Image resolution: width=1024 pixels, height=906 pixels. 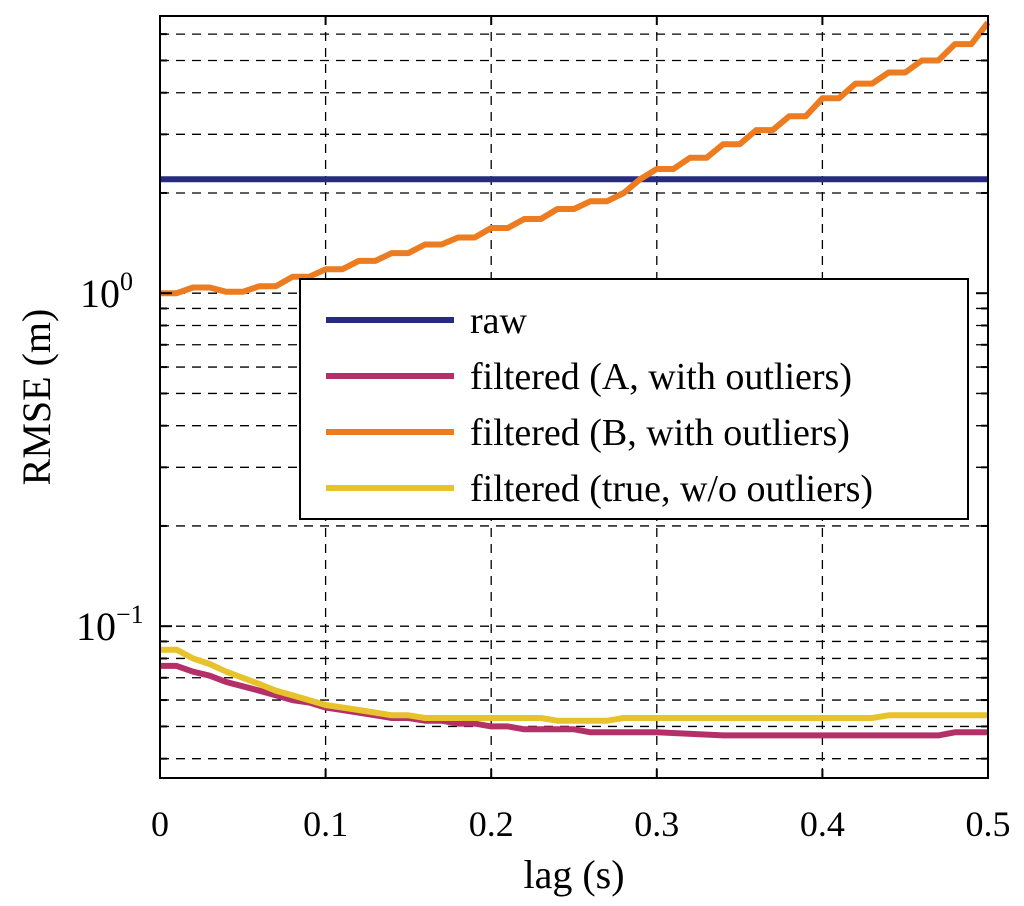 What do you see at coordinates (822, 824) in the screenshot?
I see `x-tick-label: 0.4` at bounding box center [822, 824].